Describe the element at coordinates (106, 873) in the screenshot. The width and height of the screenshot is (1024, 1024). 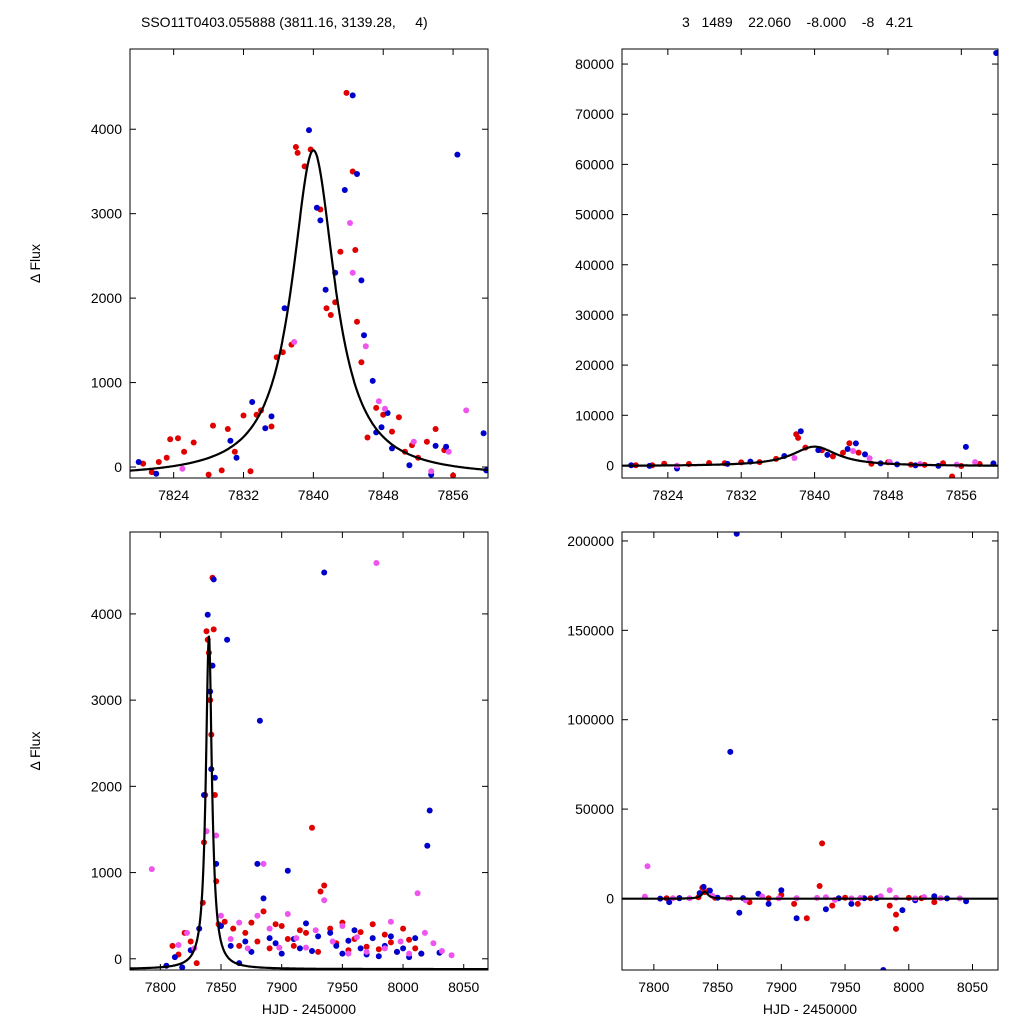
I see `y-tick-label: 1000` at that location.